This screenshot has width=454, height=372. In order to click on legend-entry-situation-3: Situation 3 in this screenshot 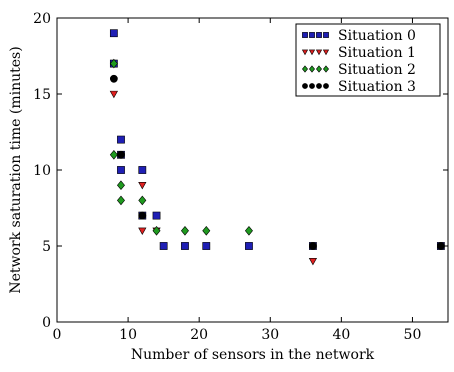, I will do `click(359, 87)`.